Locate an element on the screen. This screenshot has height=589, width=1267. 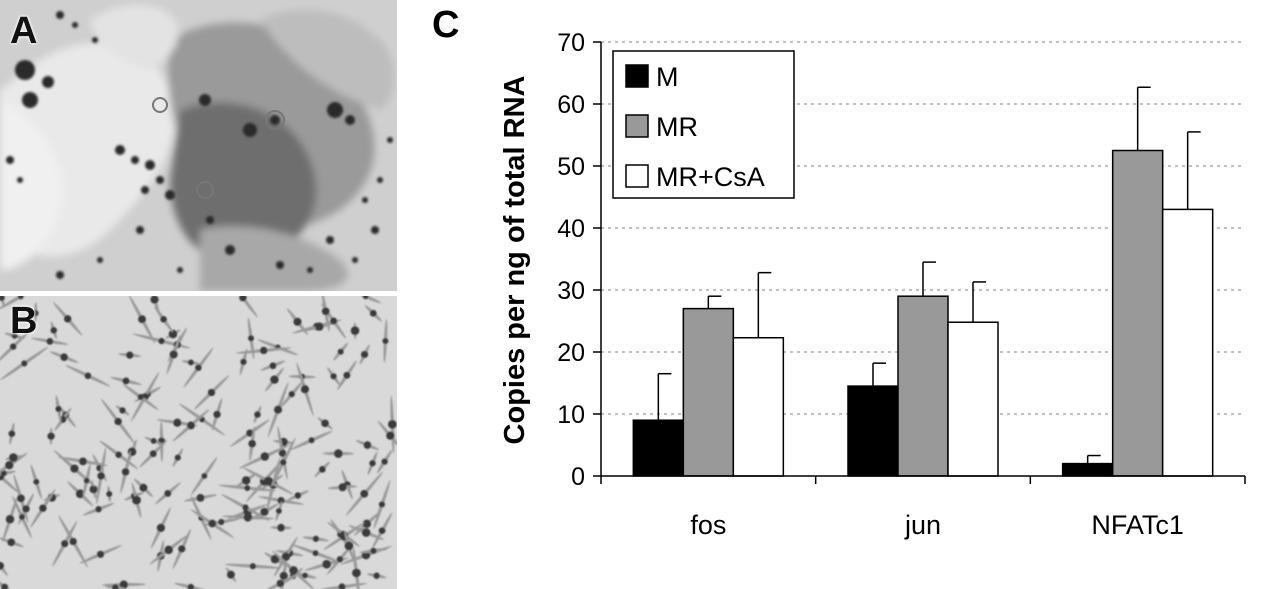
y-tick-label: 60 is located at coordinates (571, 105).